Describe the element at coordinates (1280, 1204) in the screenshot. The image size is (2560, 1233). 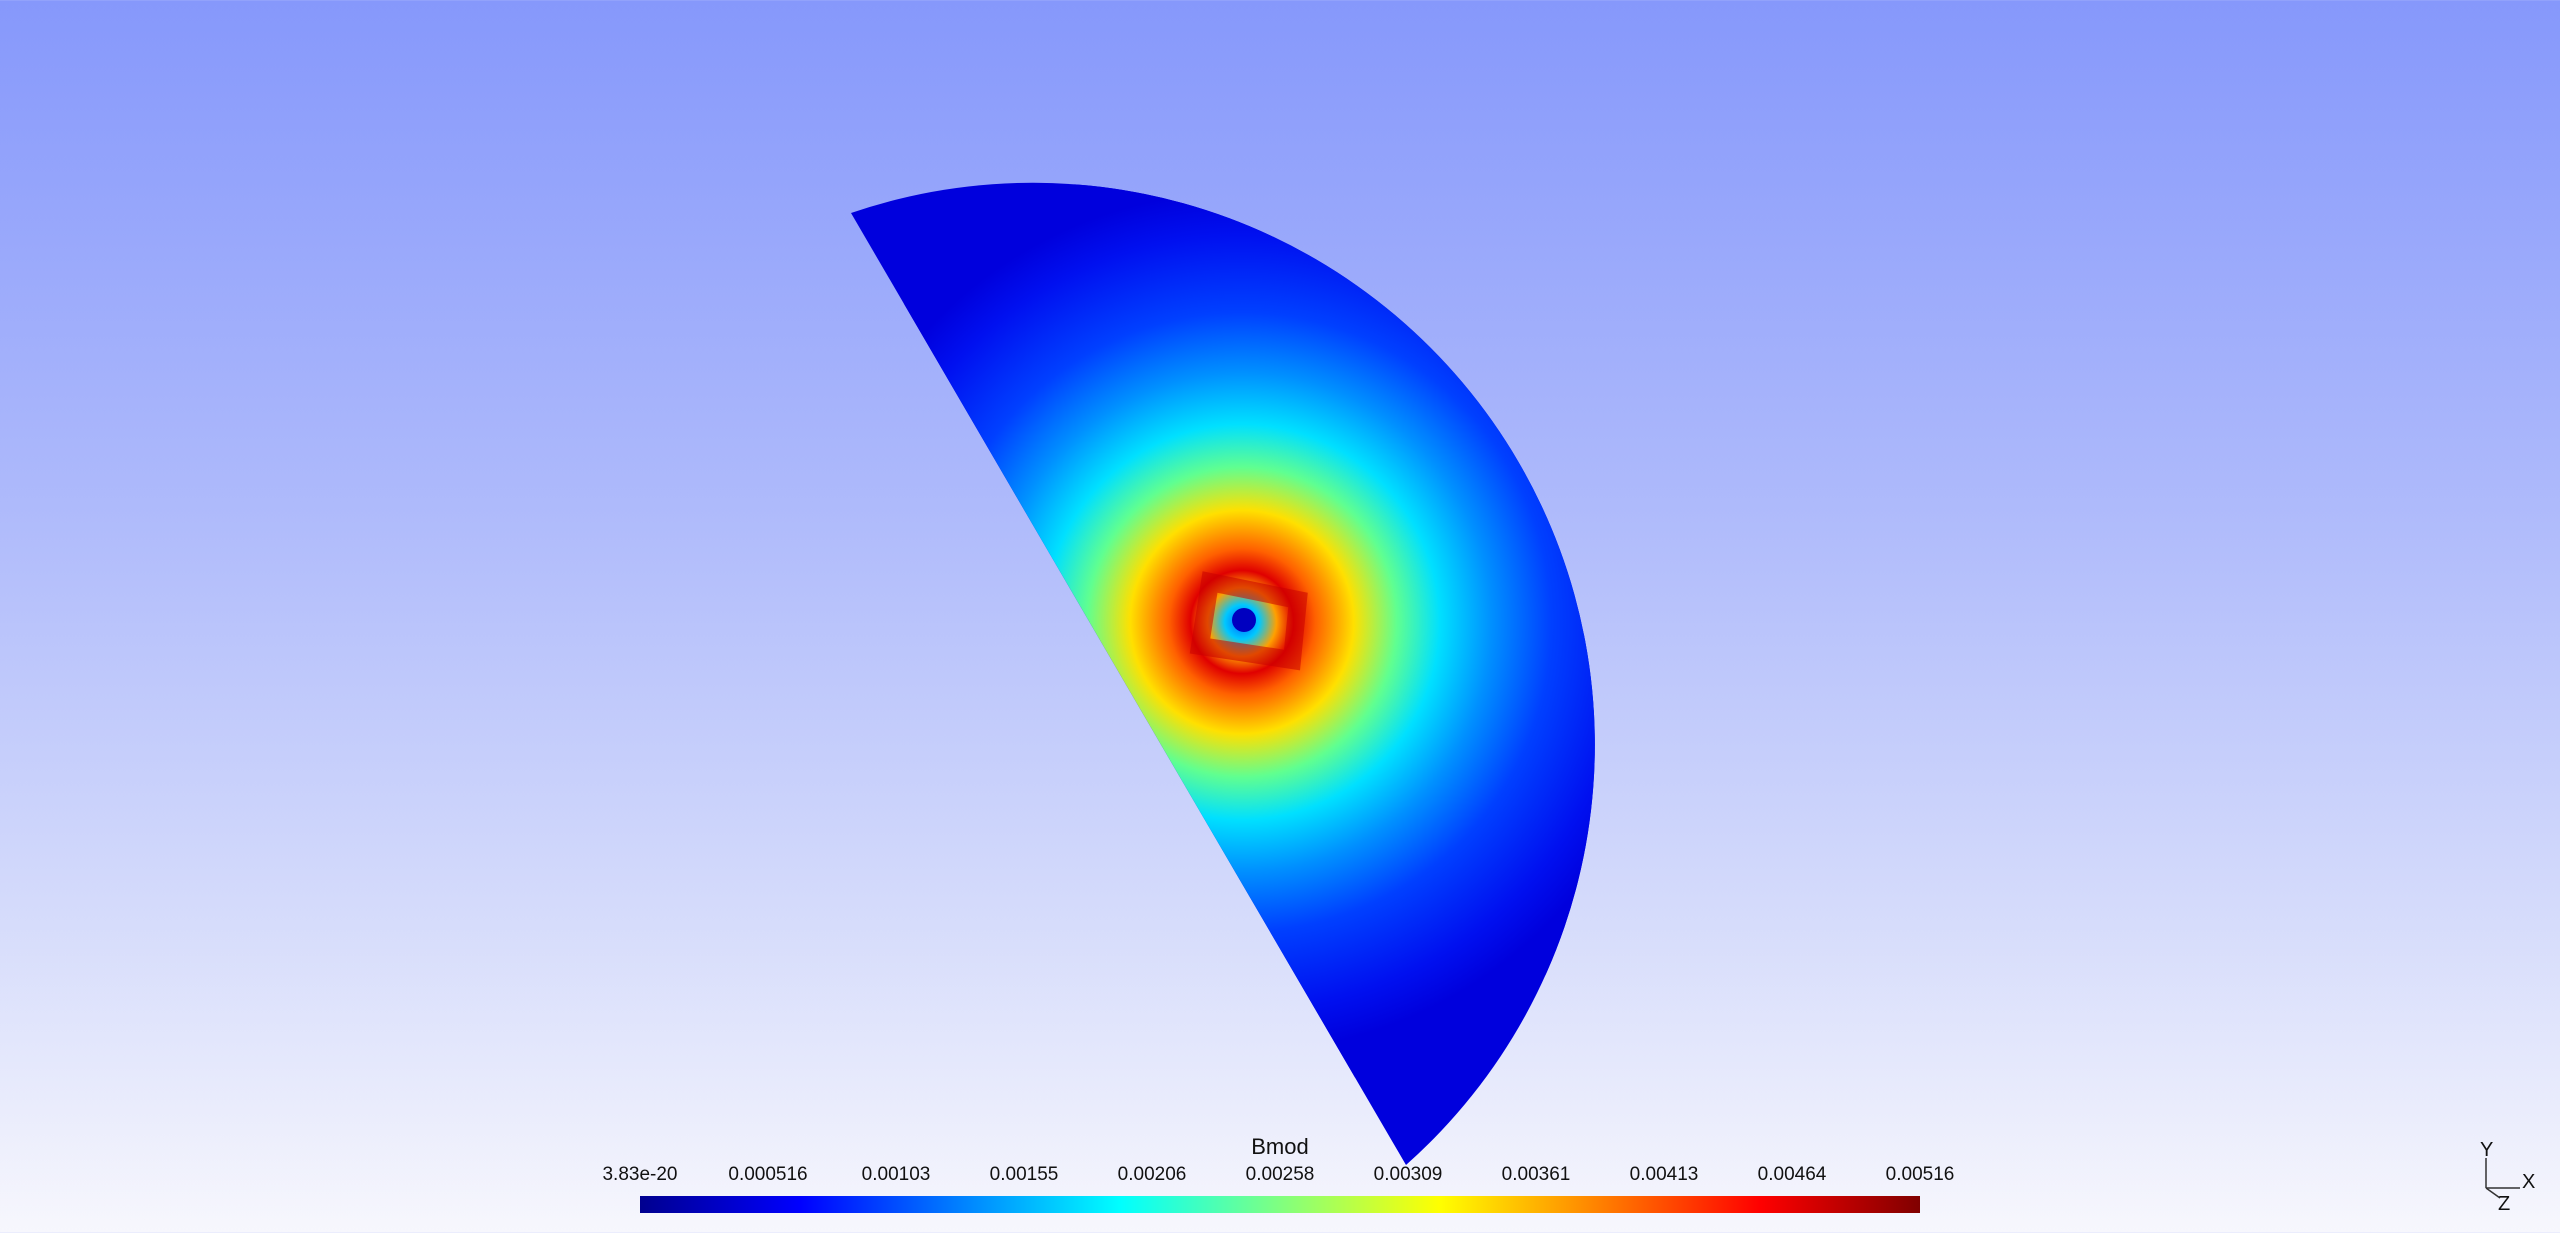
I see `scalar-bar-ramp` at that location.